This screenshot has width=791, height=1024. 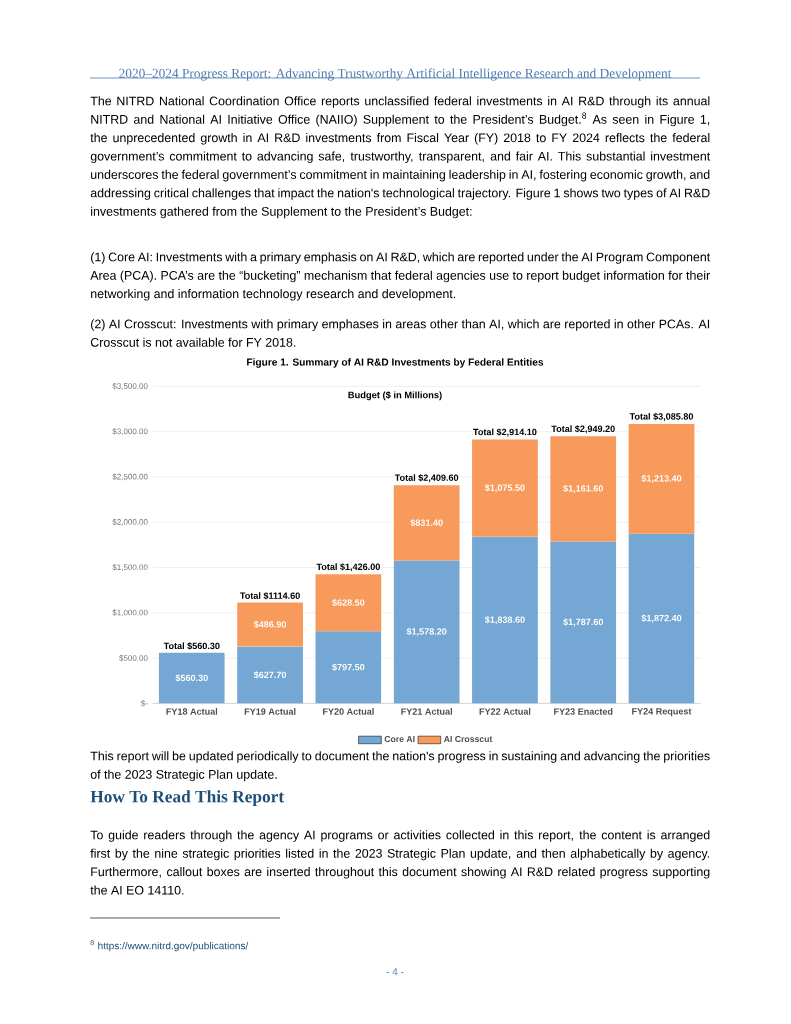 I want to click on data-label: $628.50, so click(x=348, y=602).